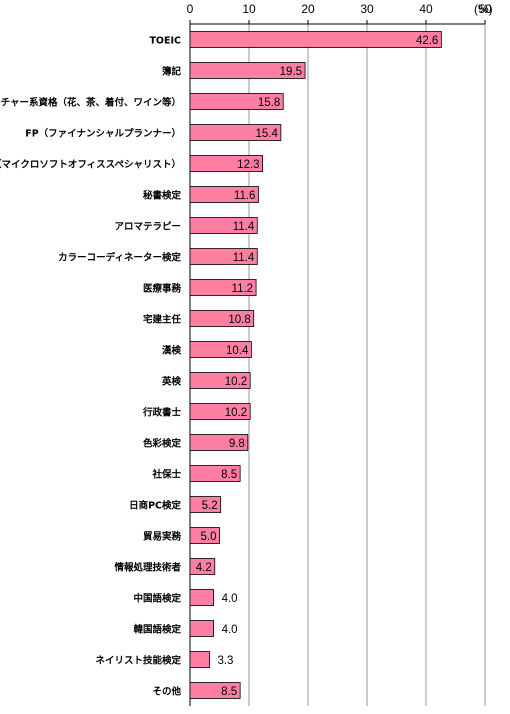 The image size is (510, 714). I want to click on category-label: 行政書士, so click(162, 413).